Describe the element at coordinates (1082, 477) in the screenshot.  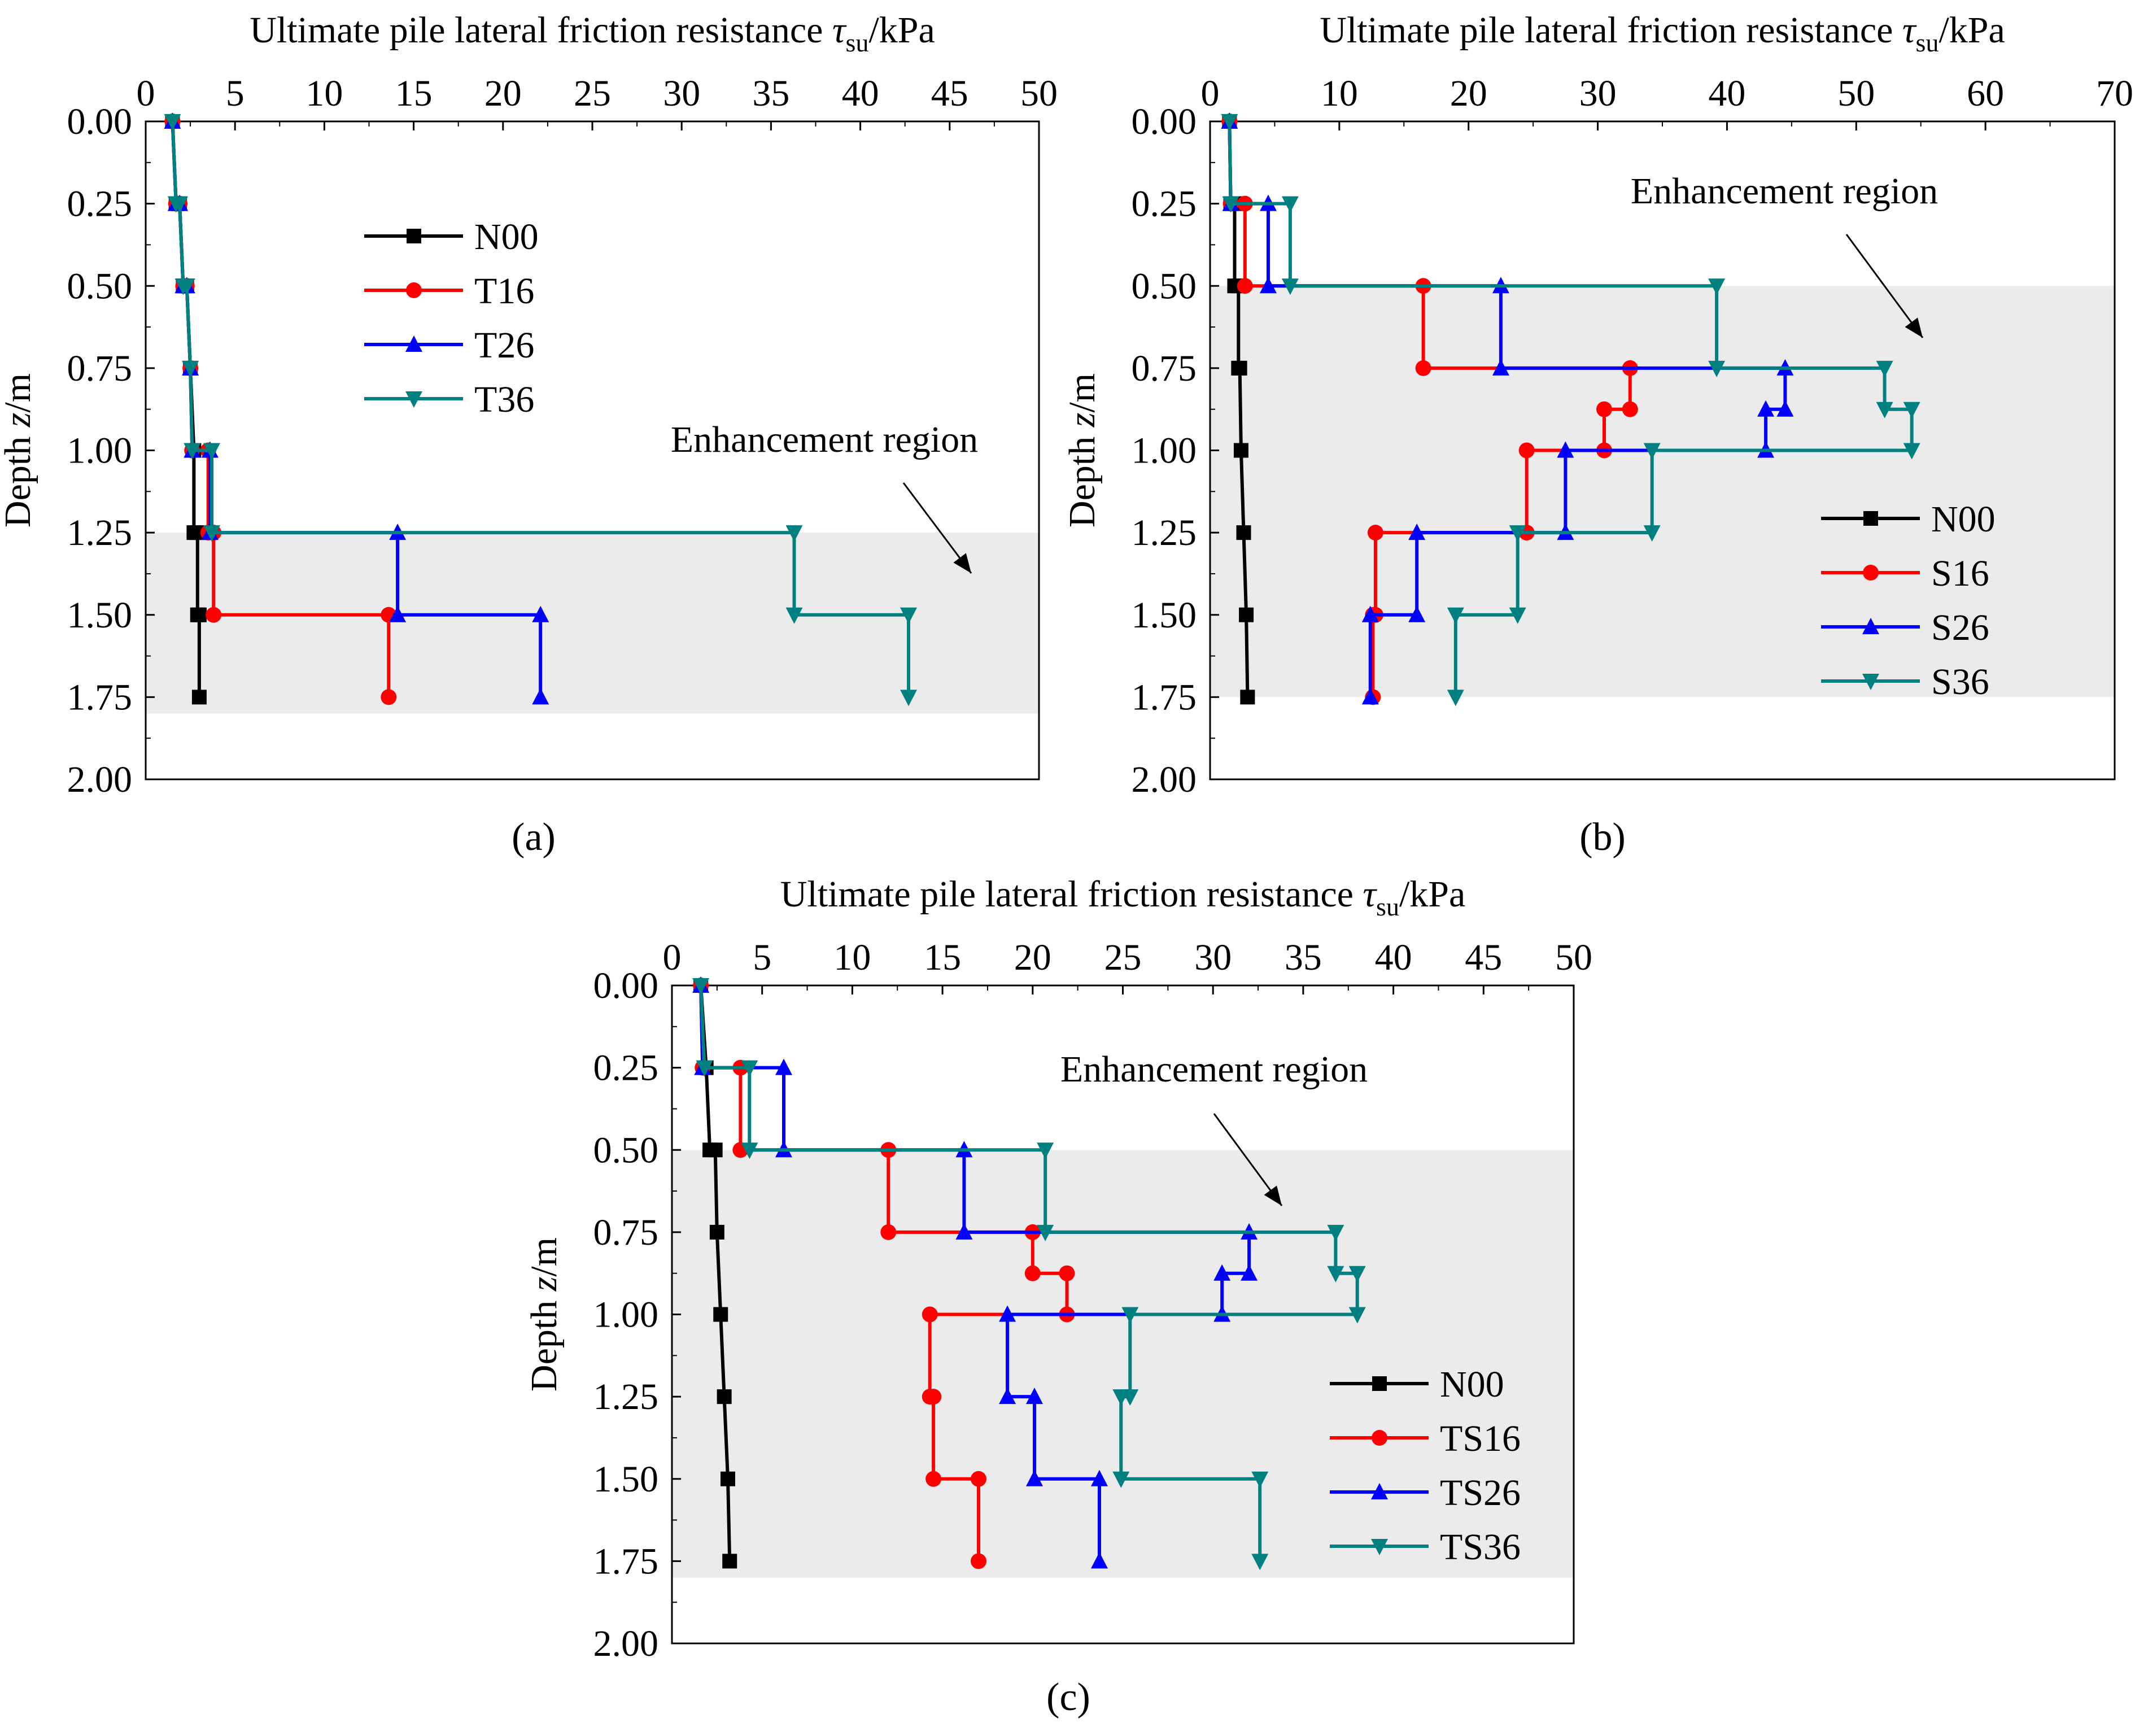
I see `y-axis-title-text: Depth` at that location.